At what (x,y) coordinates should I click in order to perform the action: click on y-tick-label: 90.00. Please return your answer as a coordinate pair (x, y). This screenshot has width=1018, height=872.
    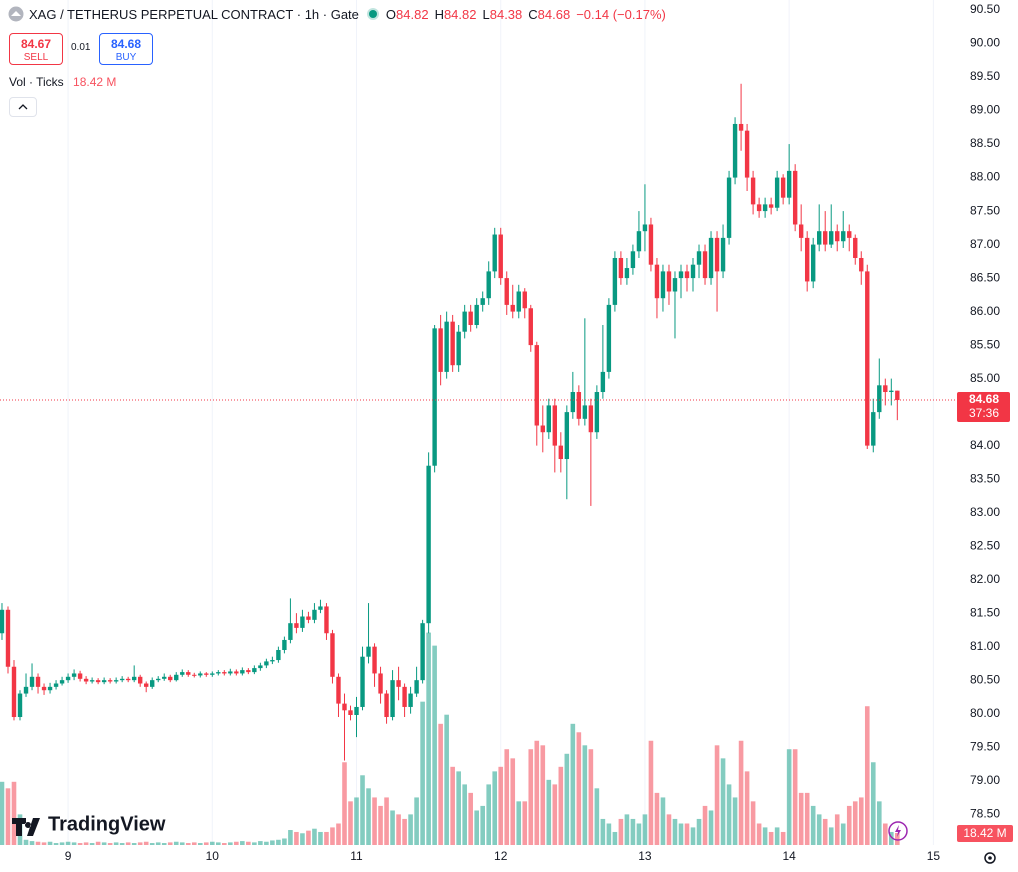
    Looking at the image, I should click on (985, 43).